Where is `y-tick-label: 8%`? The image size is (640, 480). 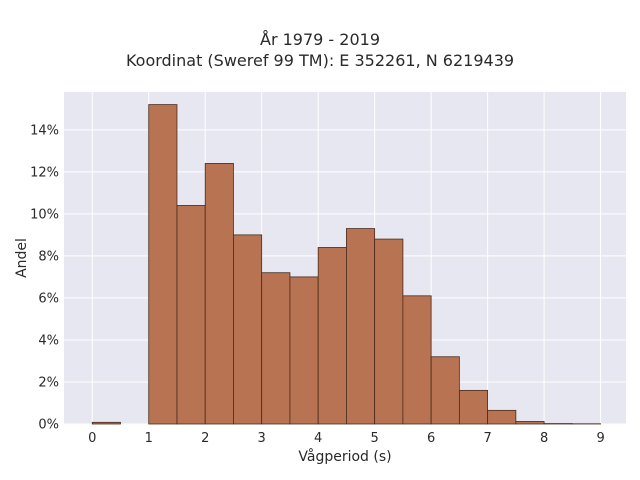
y-tick-label: 8% is located at coordinates (48, 256).